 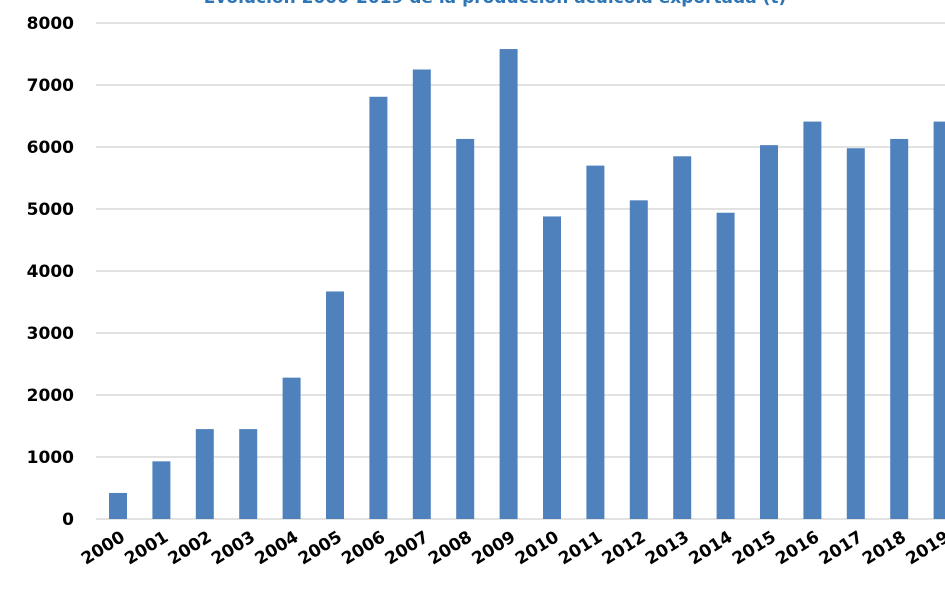 I want to click on bar-2003, so click(x=248, y=474).